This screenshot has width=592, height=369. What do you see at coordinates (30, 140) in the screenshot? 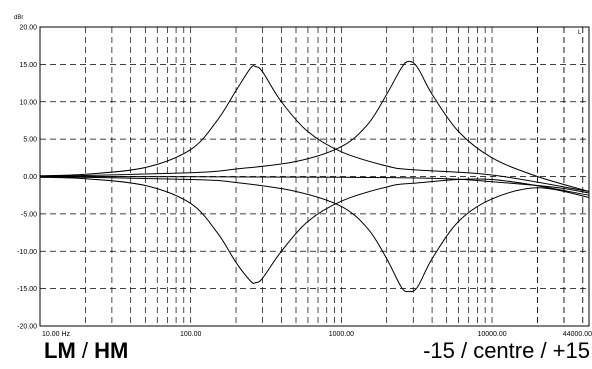
I see `y-tick-label: 5.00` at bounding box center [30, 140].